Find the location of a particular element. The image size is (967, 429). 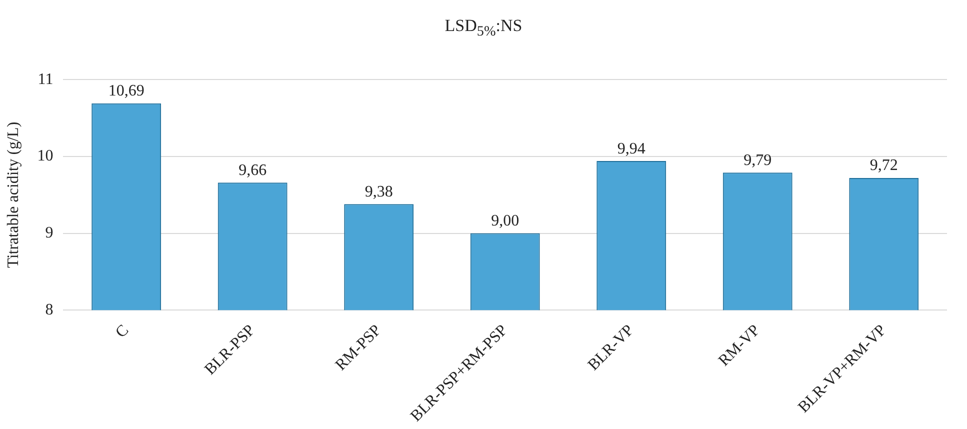

y-tick-label: 9 is located at coordinates (49, 233).